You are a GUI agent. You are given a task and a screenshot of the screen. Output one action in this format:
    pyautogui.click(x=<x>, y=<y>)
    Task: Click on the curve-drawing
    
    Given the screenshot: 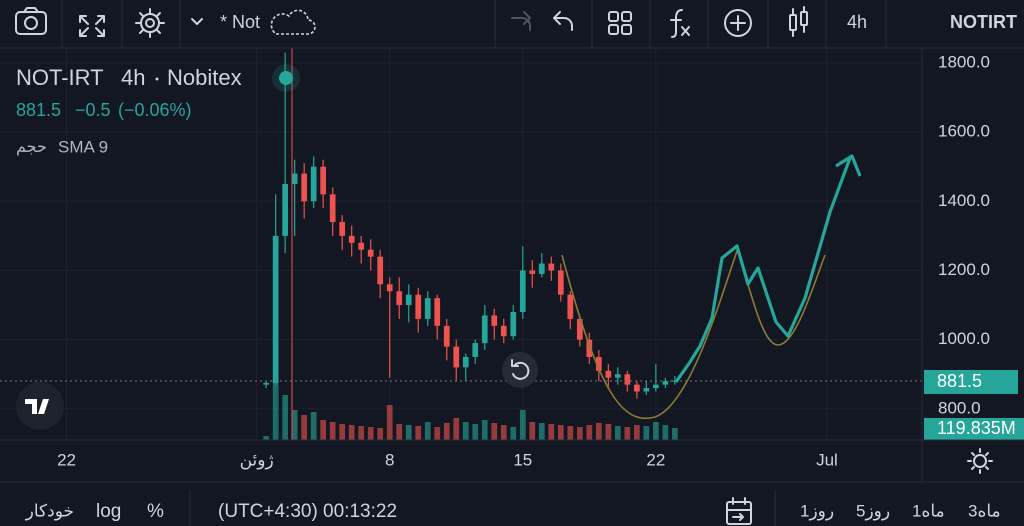 What is the action you would take?
    pyautogui.click(x=650, y=333)
    